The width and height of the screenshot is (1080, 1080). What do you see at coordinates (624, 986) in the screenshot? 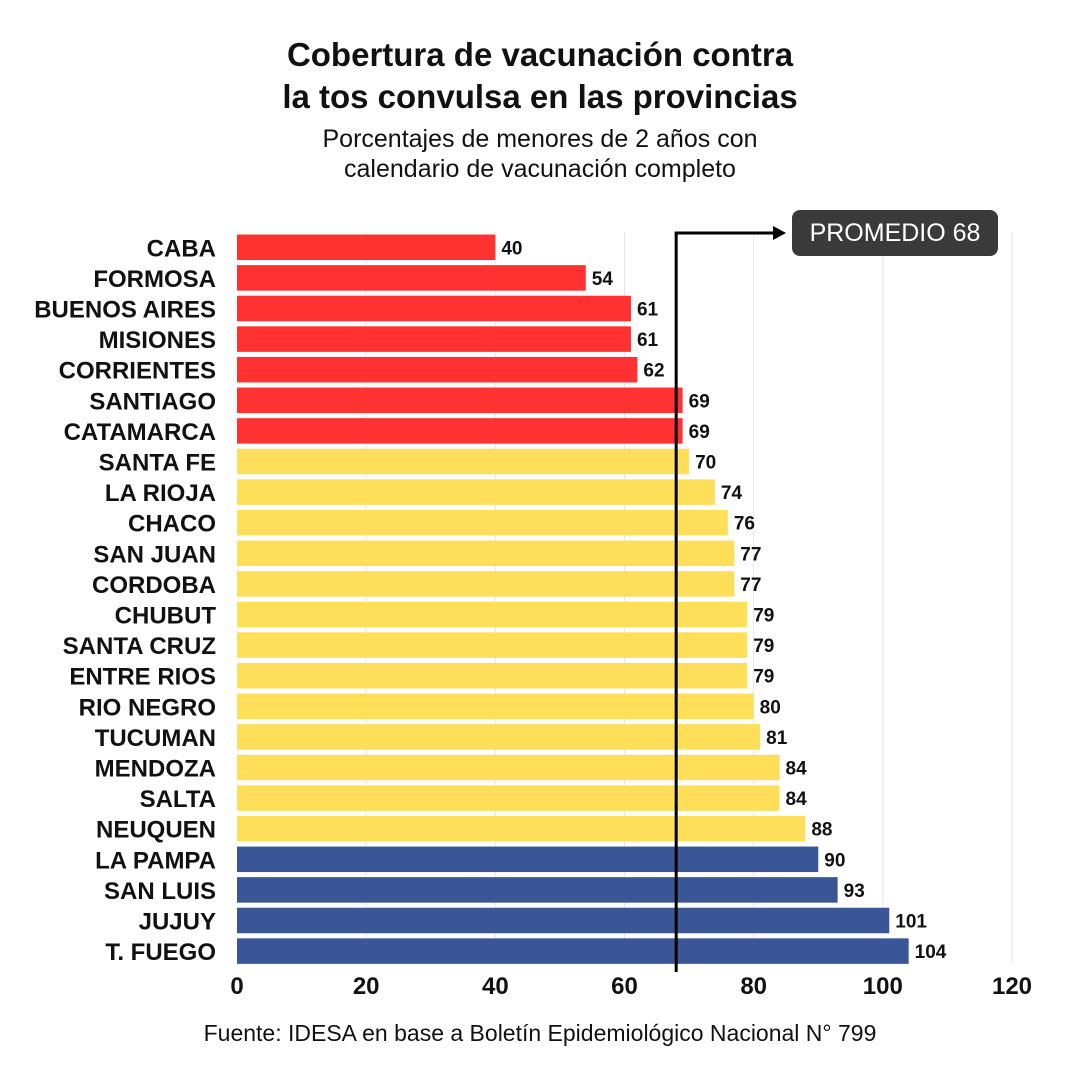
I see `x-tick-label: 60` at bounding box center [624, 986].